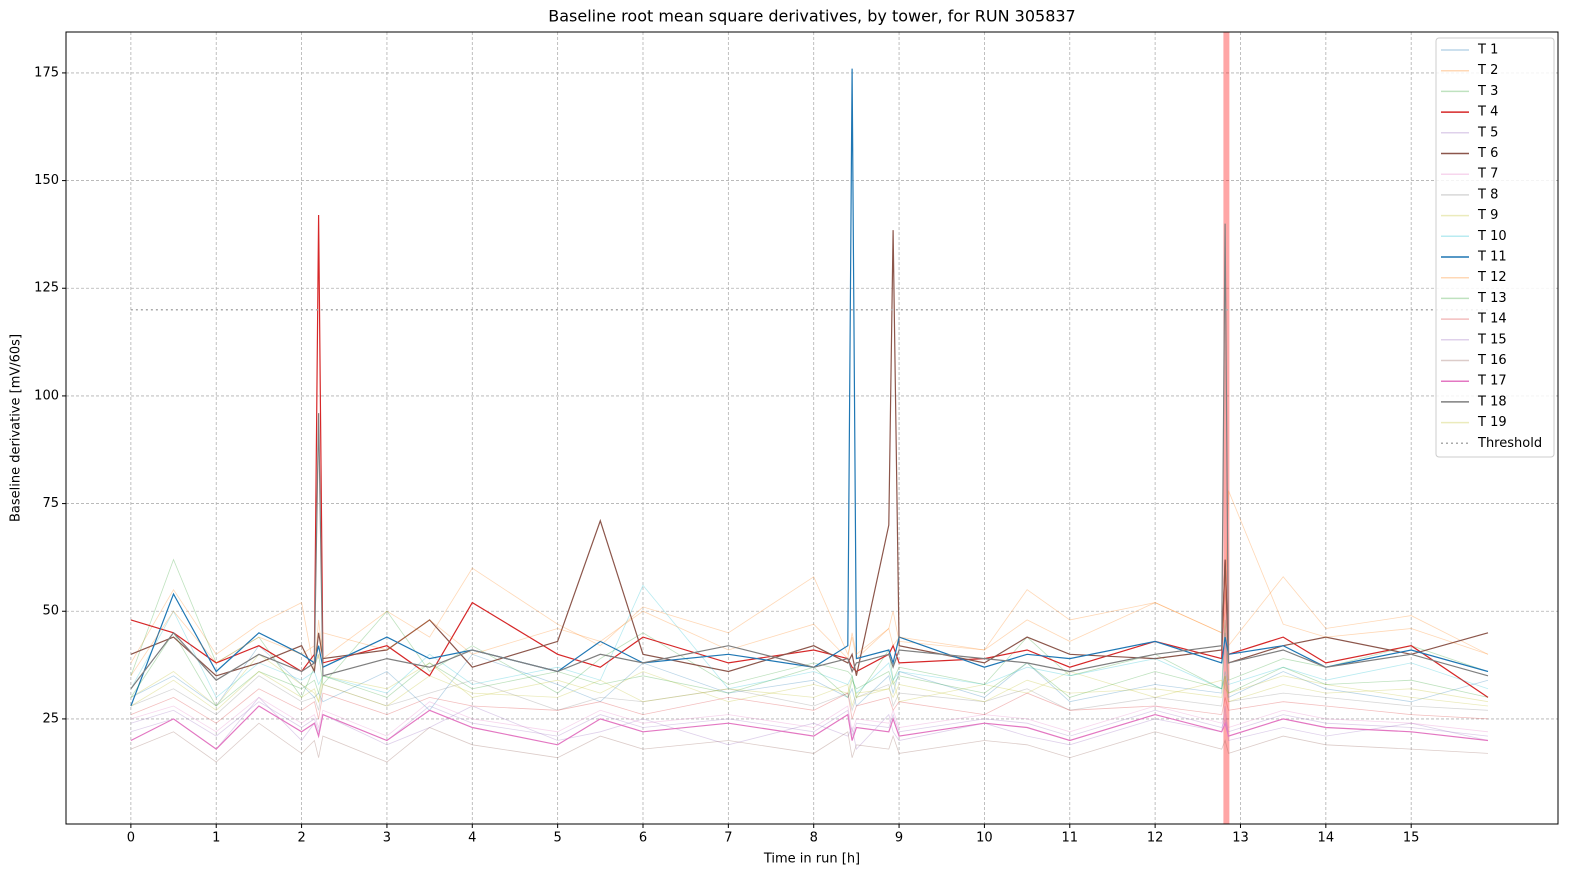 Image resolution: width=1586 pixels, height=886 pixels. I want to click on legend-label: T 14, so click(1492, 319).